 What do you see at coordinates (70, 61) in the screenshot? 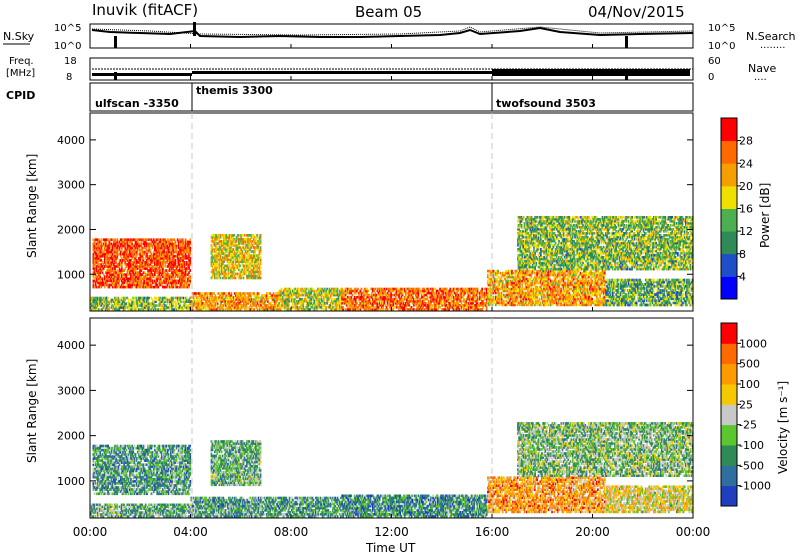
I see `freq-tick-top: 18` at bounding box center [70, 61].